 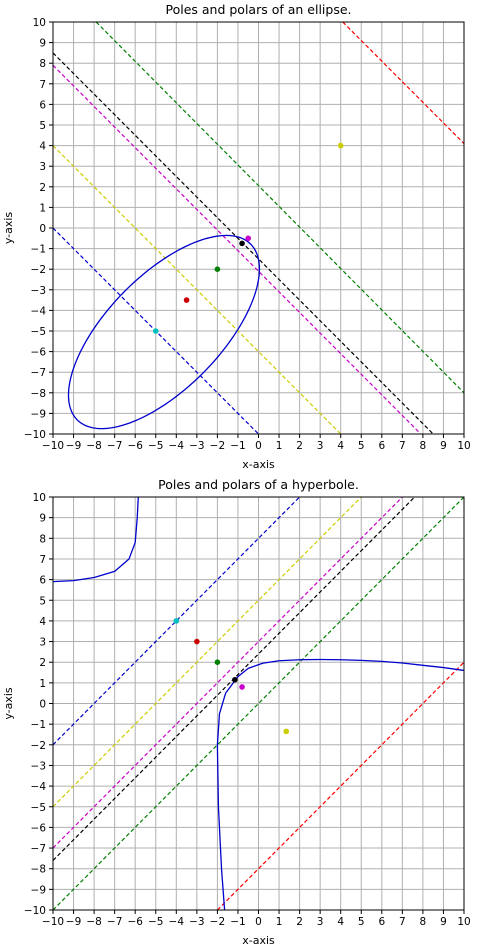 What do you see at coordinates (258, 9) in the screenshot?
I see `chart-title: Poles and polars of an ellipse.` at bounding box center [258, 9].